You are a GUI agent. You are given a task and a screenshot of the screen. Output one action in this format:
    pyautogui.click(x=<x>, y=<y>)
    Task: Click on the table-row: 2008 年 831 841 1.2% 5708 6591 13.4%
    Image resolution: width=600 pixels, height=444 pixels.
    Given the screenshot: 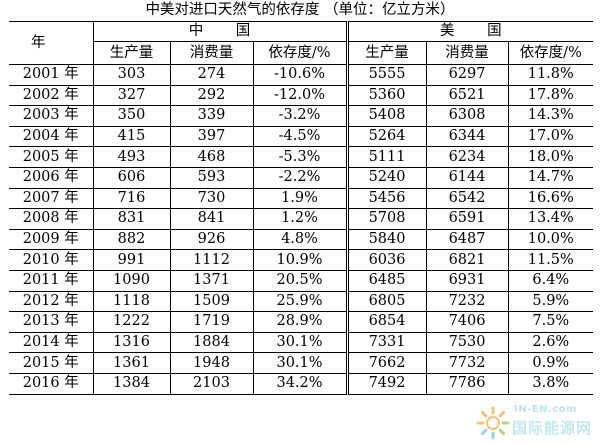 What is the action you would take?
    pyautogui.click(x=301, y=219)
    